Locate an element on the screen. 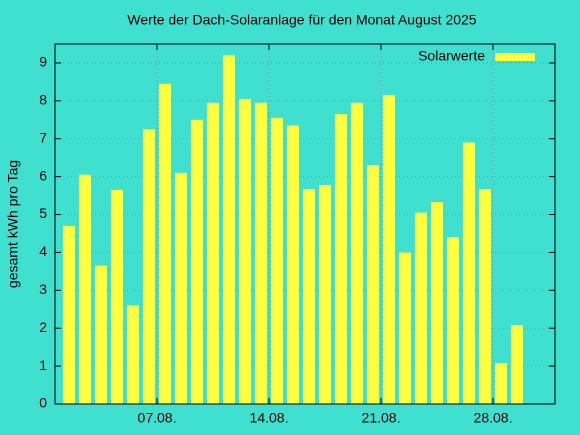  x-tick-label: 14.08. is located at coordinates (269, 418).